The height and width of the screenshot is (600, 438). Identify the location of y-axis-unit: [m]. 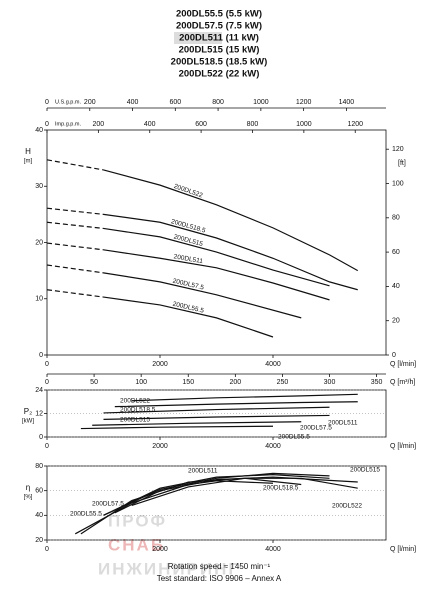
(28, 162).